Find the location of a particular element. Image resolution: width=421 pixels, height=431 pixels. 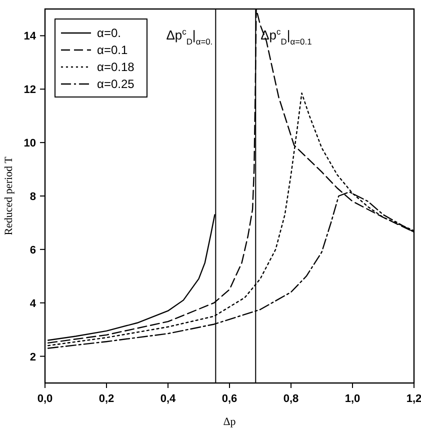

y-tick-label: 4 is located at coordinates (33, 304).